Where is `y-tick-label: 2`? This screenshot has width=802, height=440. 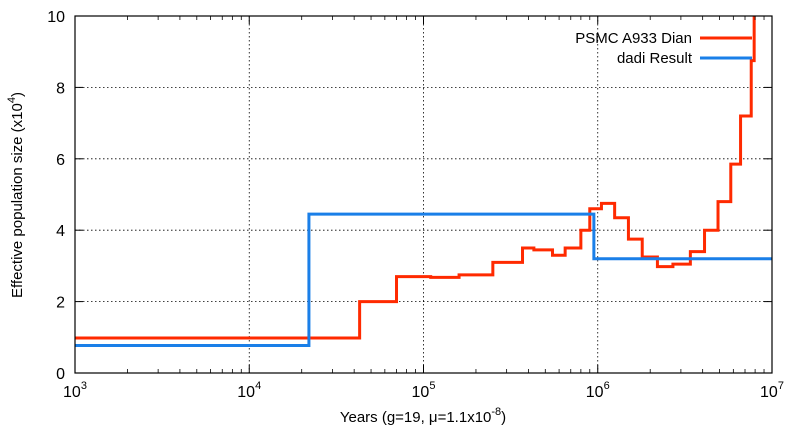 y-tick-label: 2 is located at coordinates (60, 303).